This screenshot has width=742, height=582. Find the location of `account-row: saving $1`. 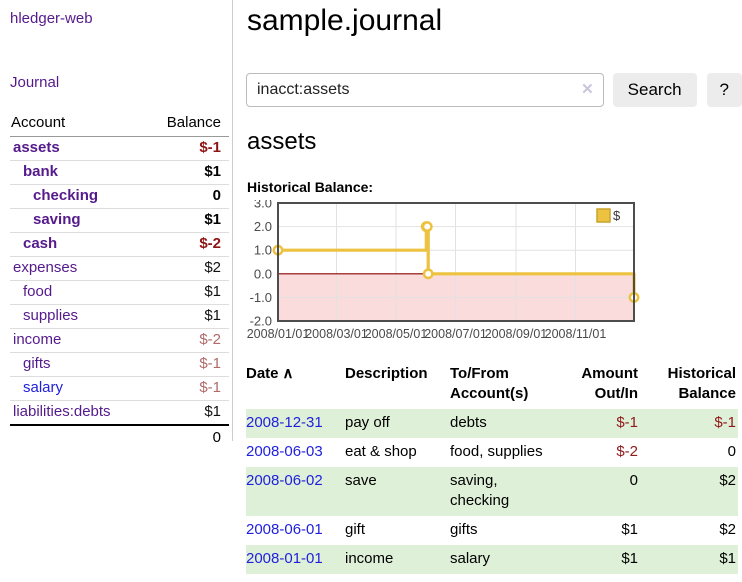

account-row: saving $1 is located at coordinates (119, 220).